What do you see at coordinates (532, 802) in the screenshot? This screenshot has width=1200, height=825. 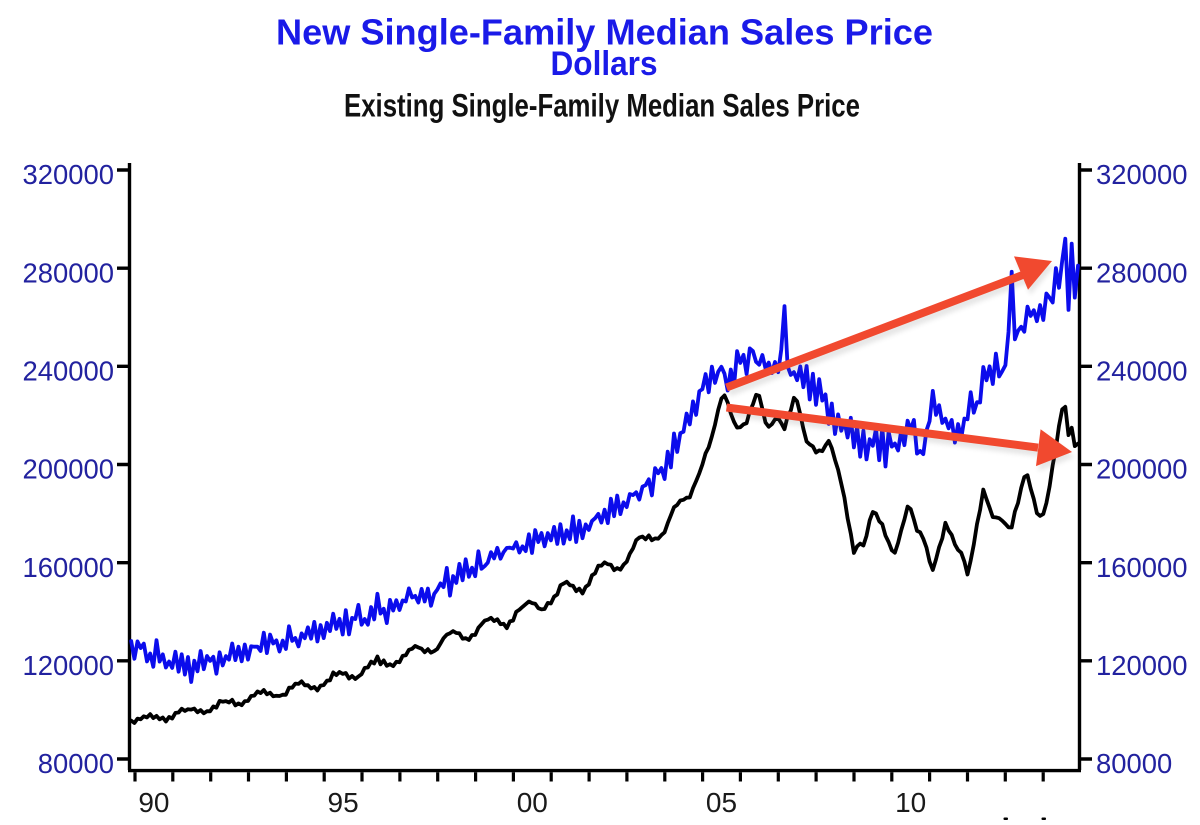 I see `svg-text: 00` at bounding box center [532, 802].